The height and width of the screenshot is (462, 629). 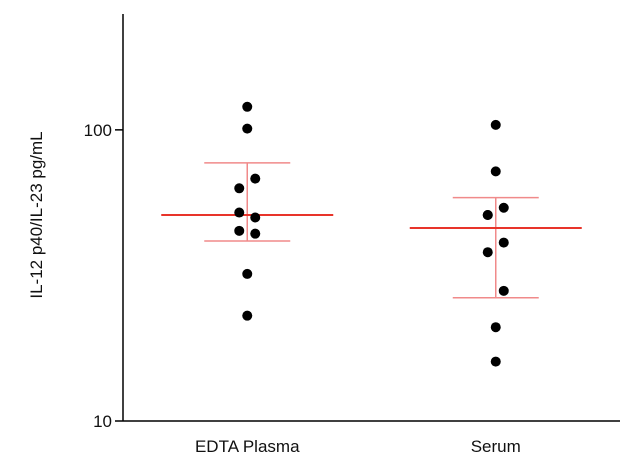 I want to click on x-tick-label-0: EDTA Plasma, so click(x=247, y=446).